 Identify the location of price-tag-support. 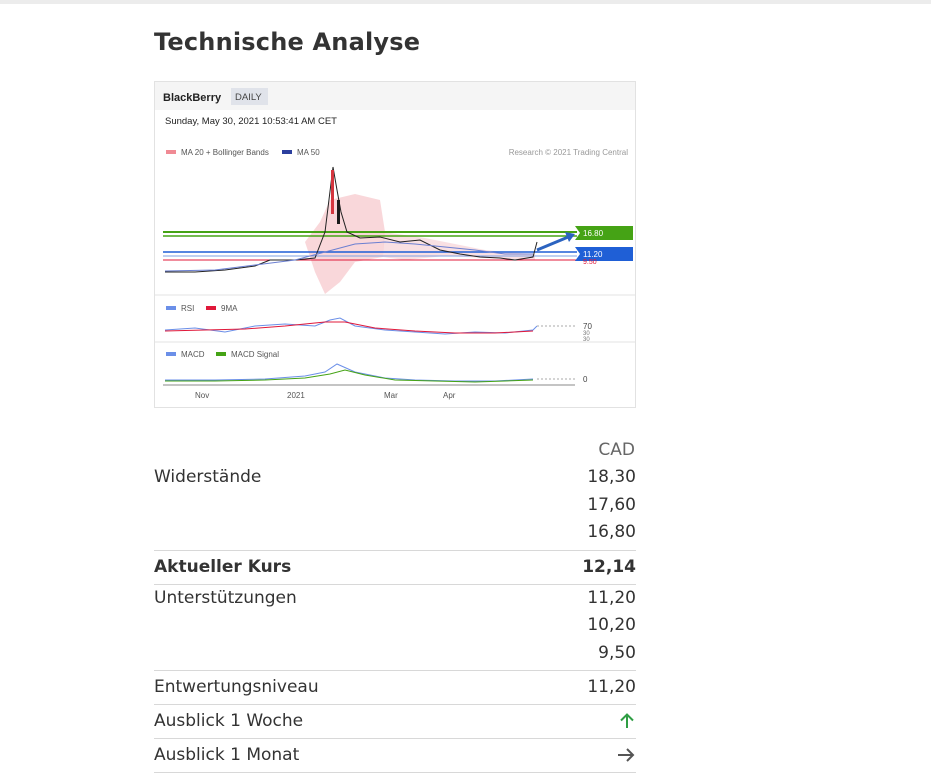
(604, 254).